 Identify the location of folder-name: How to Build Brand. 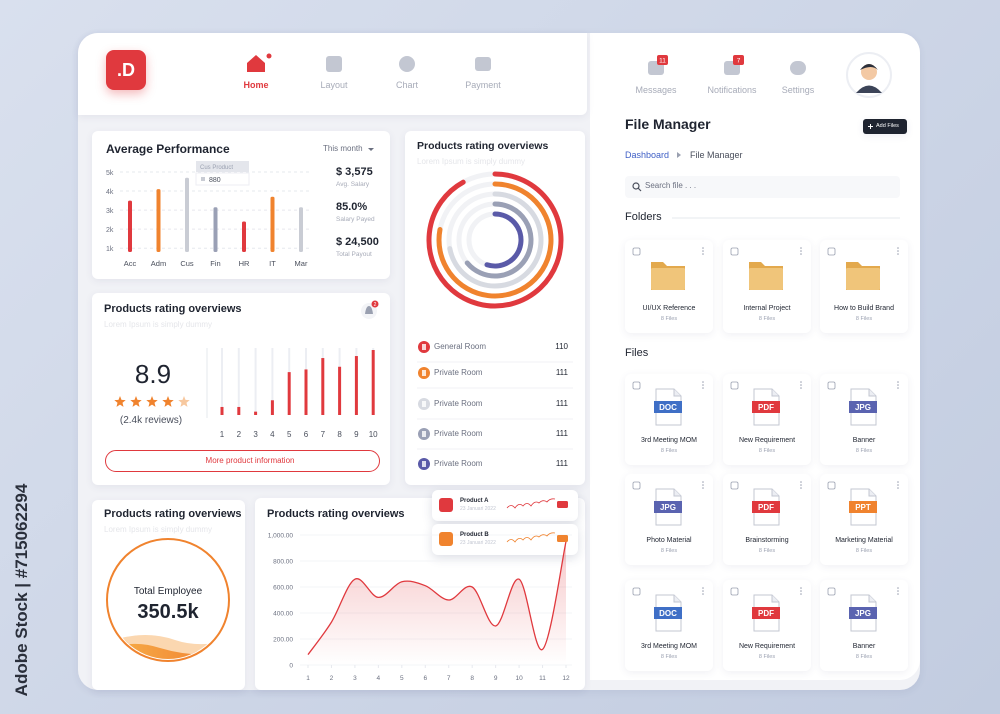
(864, 308).